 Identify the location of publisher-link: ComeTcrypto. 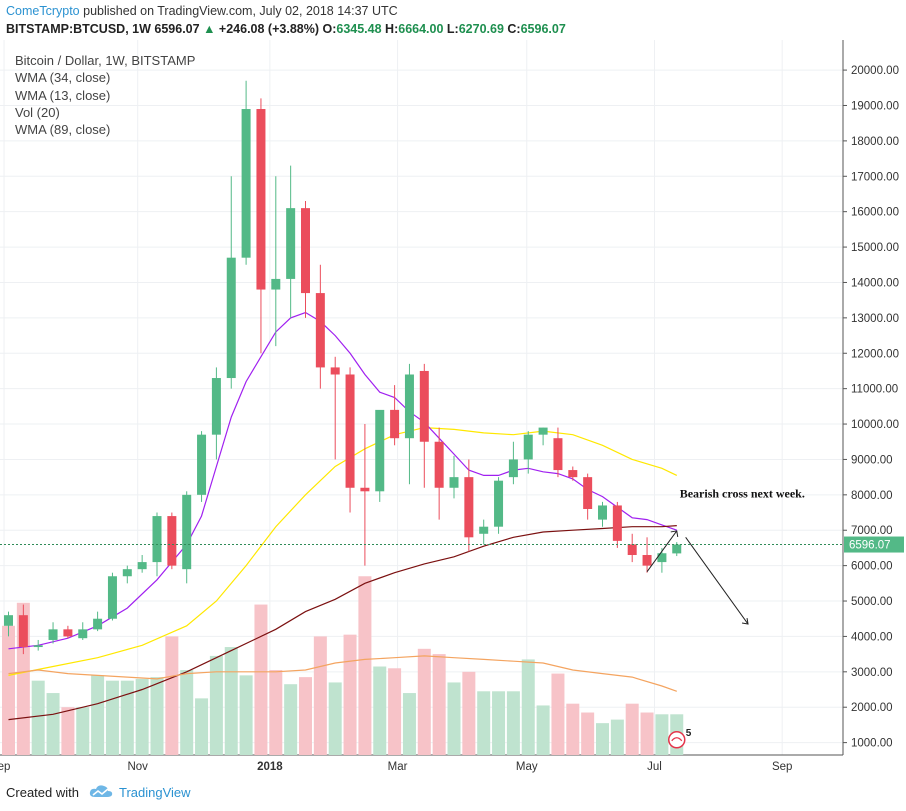
(43, 11).